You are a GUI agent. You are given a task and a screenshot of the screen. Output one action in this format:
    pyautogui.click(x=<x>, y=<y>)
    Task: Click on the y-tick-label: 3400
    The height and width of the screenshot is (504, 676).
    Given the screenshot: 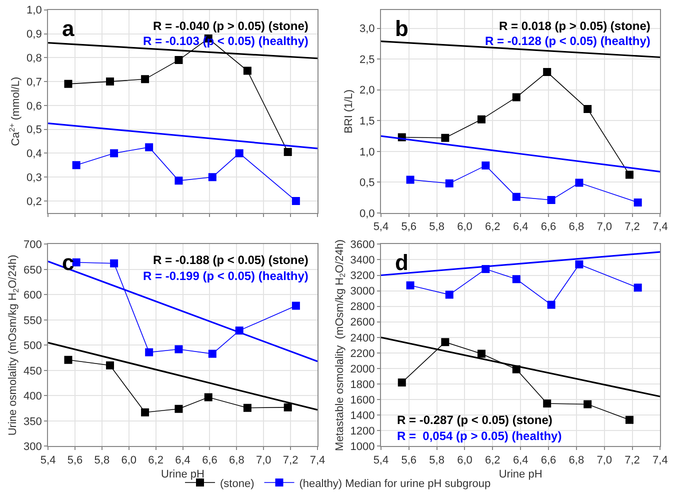 What is the action you would take?
    pyautogui.click(x=362, y=260)
    